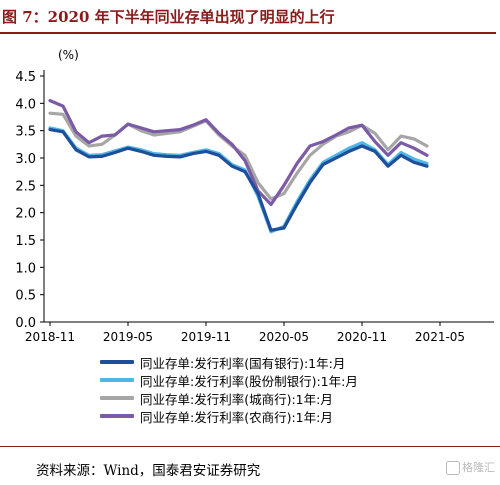 This screenshot has height=485, width=500. I want to click on title-bar: 图 7：2020 年下半年同业存单出现了明显的上行, so click(250, 17).